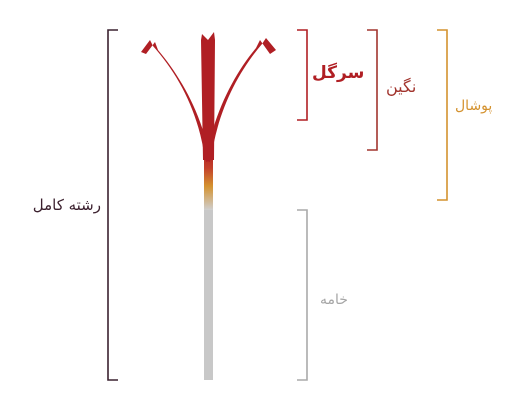 The width and height of the screenshot is (528, 410). What do you see at coordinates (372, 90) in the screenshot?
I see `negin-bracket` at bounding box center [372, 90].